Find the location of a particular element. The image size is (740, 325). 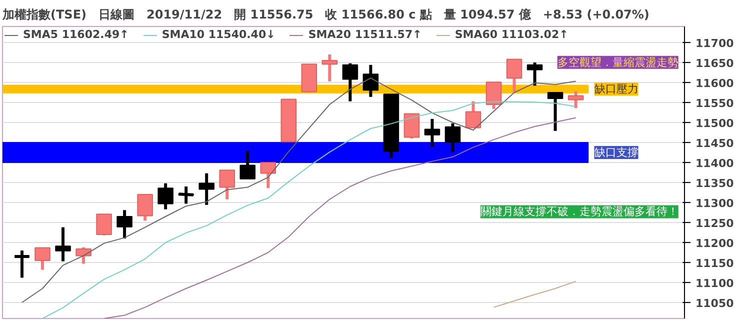

legend-label: SMA20 11511.57↑ is located at coordinates (365, 34).